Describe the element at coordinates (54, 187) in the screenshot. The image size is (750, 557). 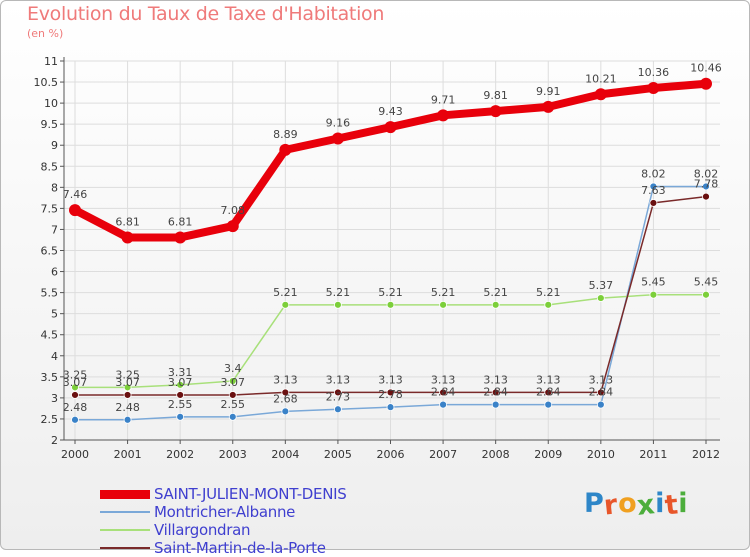
I see `y-tick-label: 8` at that location.